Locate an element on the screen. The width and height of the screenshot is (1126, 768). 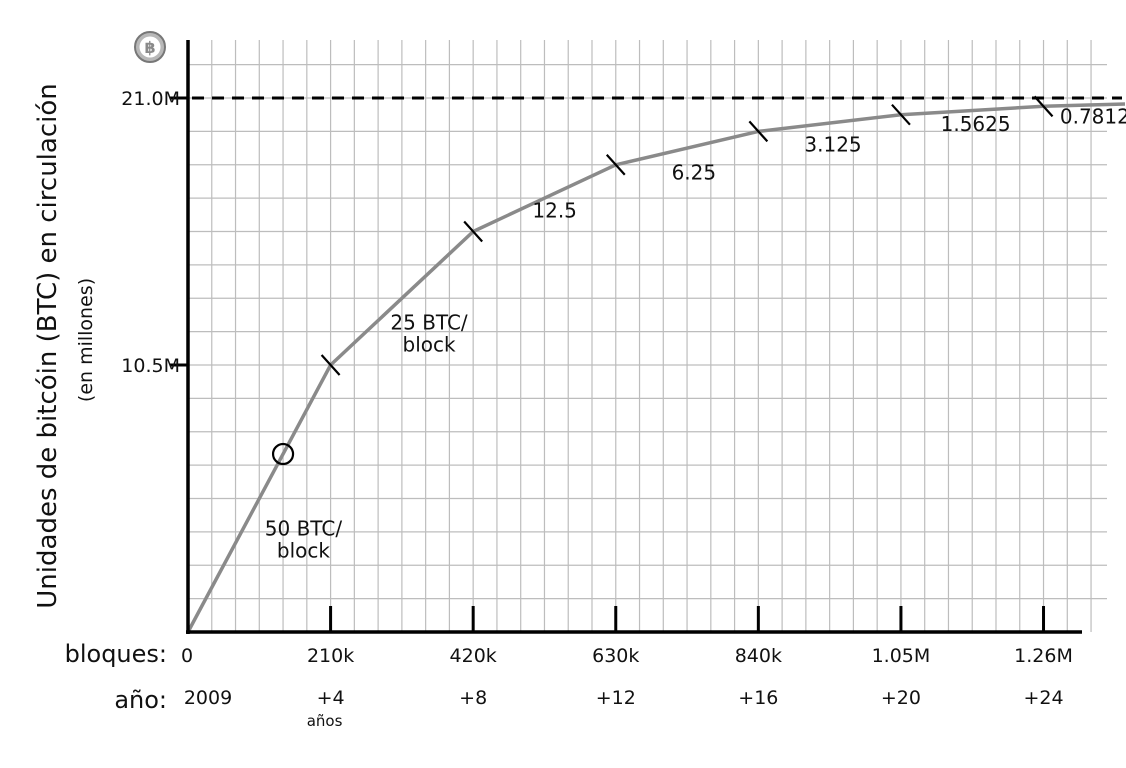
segment-label: 12.5 is located at coordinates (554, 211).